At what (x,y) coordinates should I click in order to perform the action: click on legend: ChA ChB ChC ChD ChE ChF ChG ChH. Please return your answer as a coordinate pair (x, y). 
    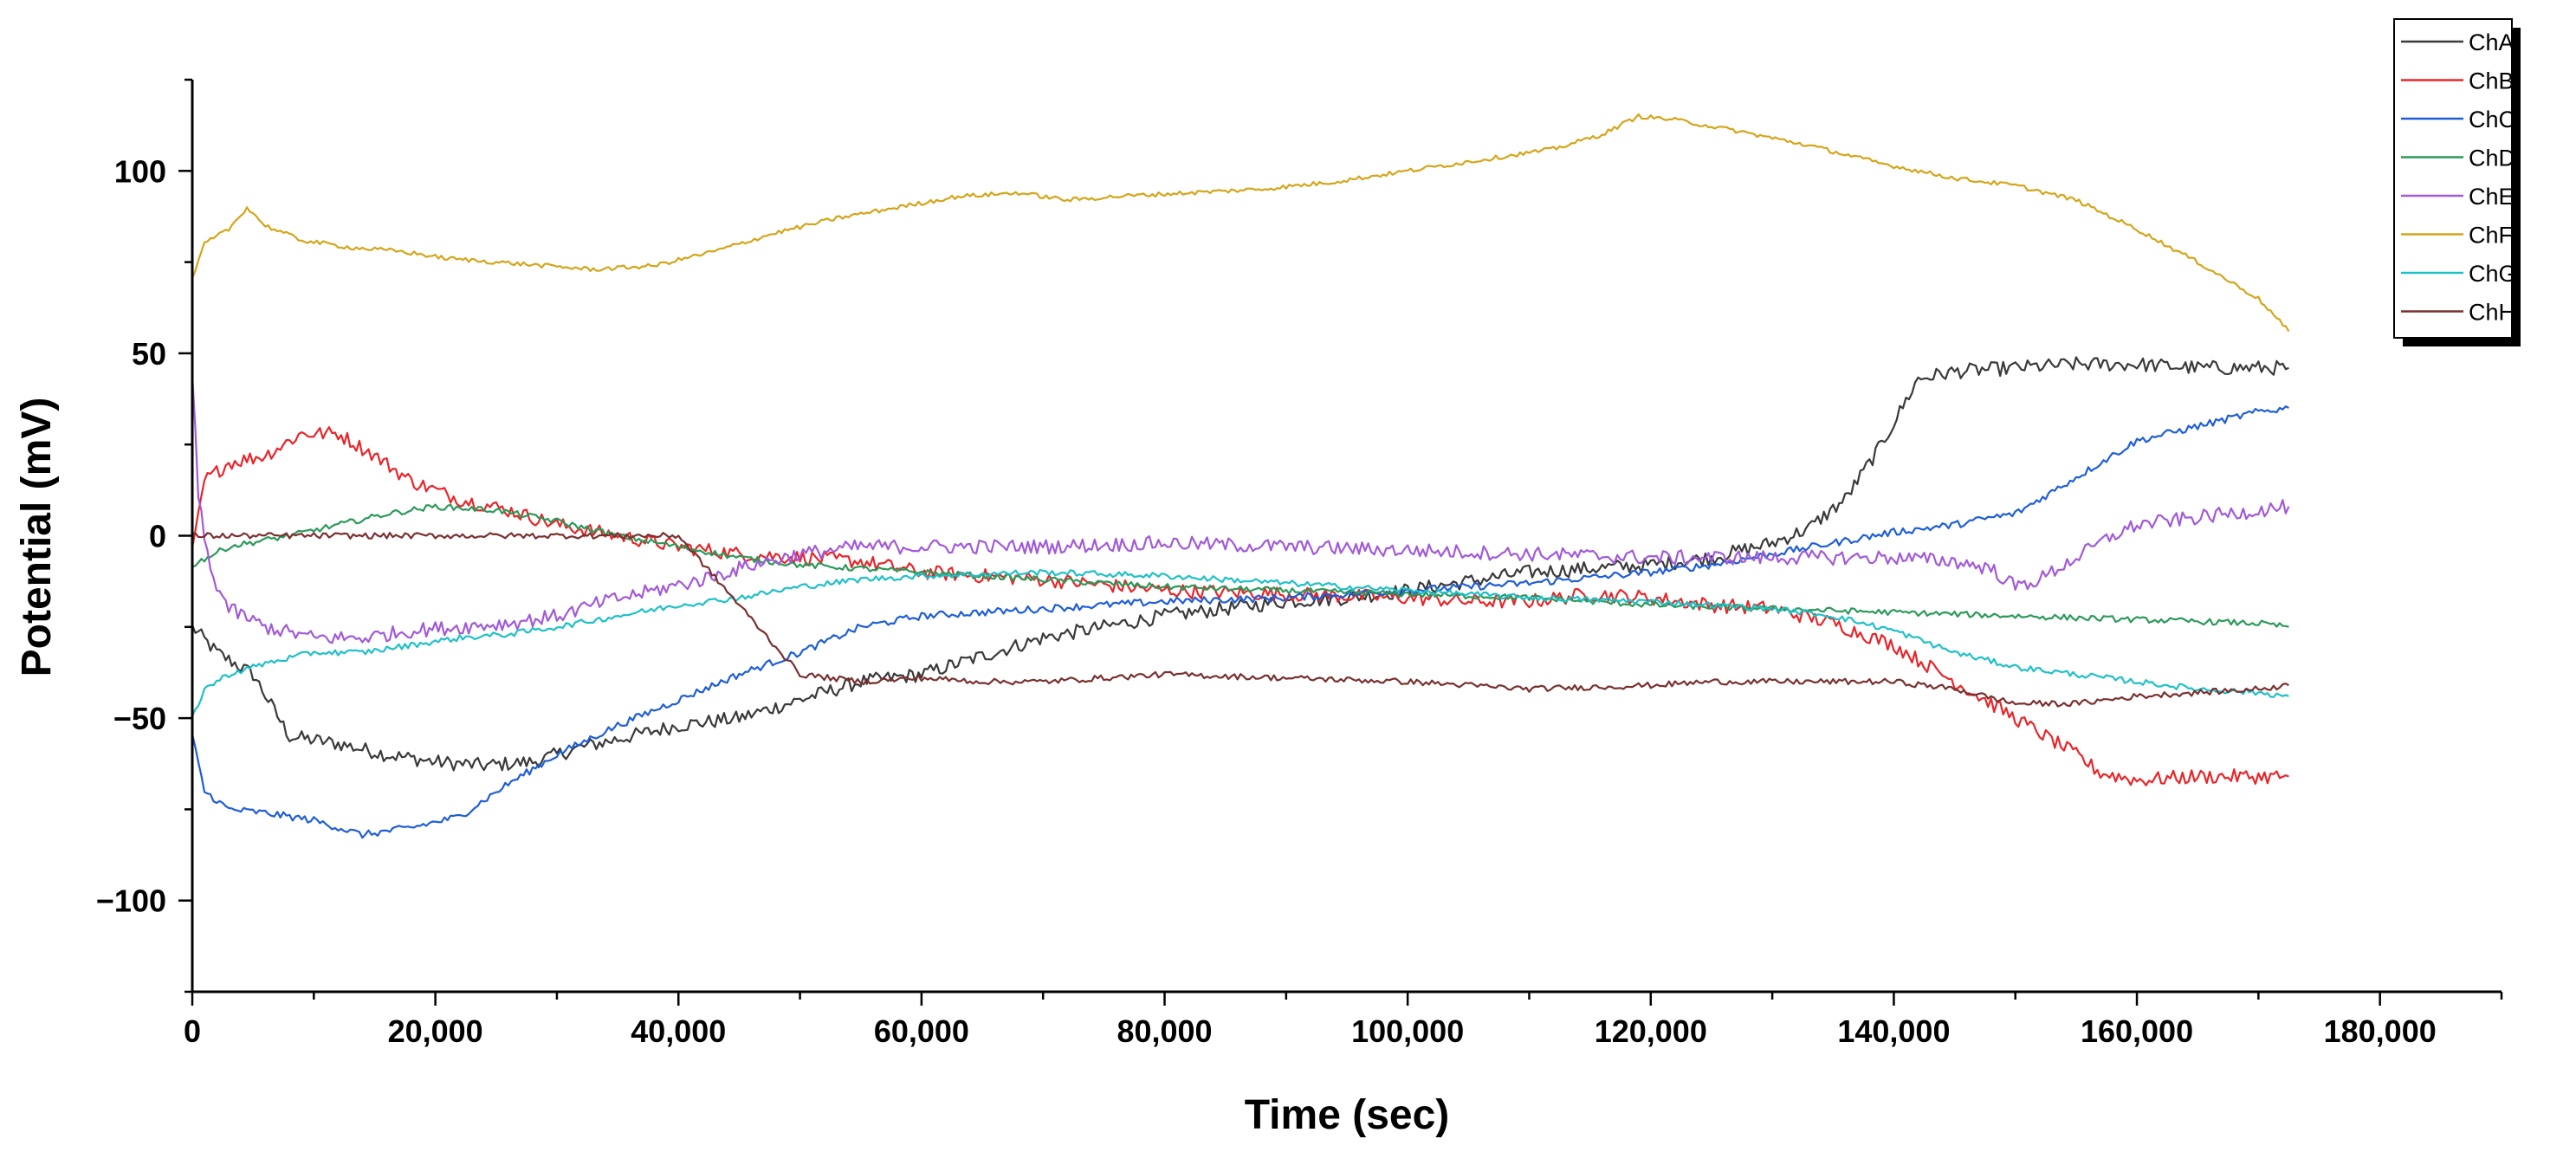
    Looking at the image, I should click on (2457, 182).